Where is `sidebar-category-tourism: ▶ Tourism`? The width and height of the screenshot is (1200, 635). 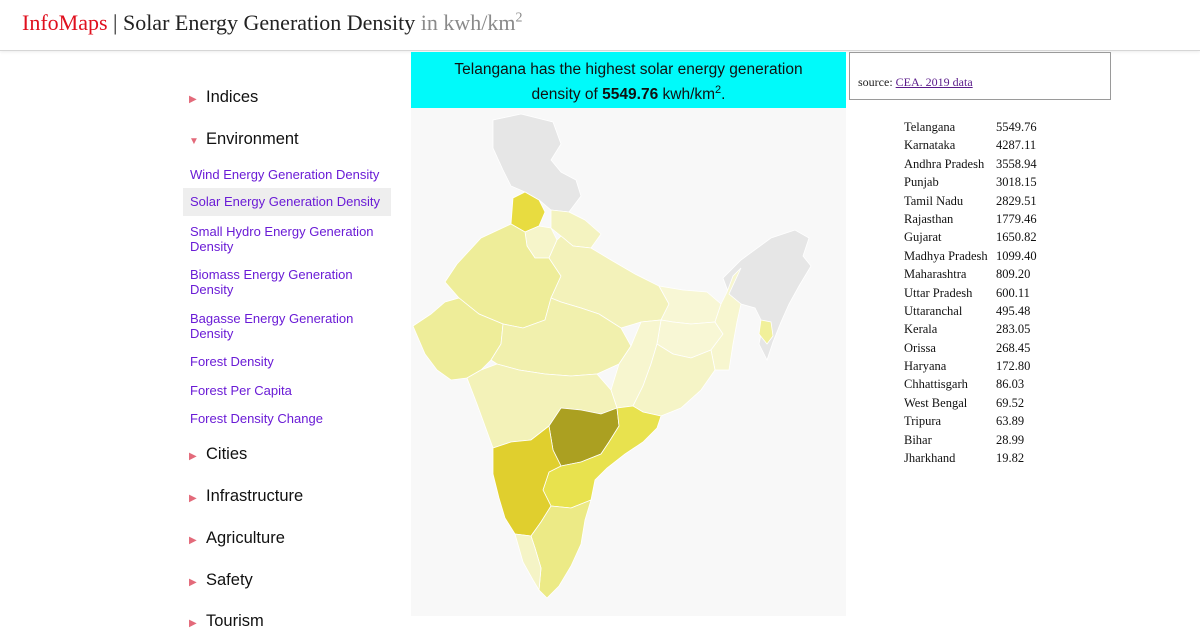
sidebar-category-tourism: ▶ Tourism is located at coordinates (223, 621).